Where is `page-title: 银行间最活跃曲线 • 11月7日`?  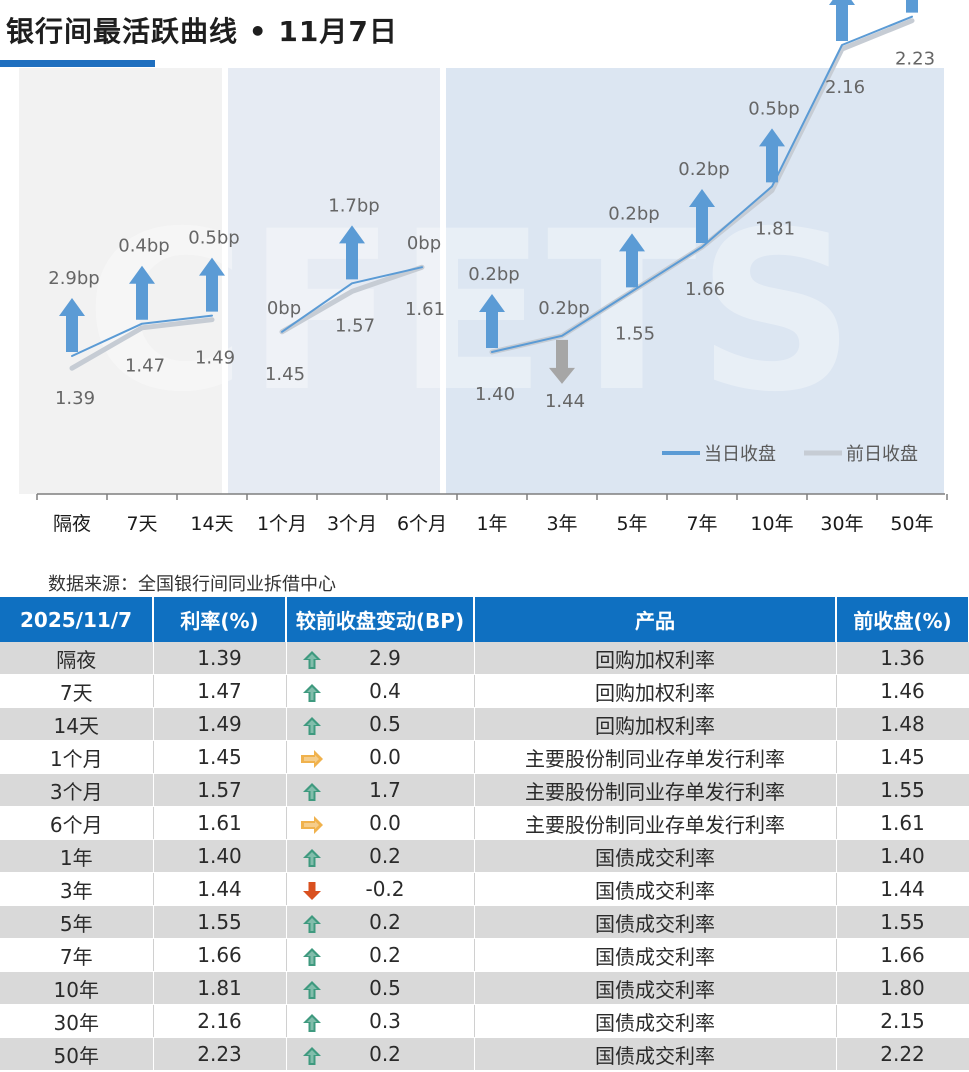
page-title: 银行间最活跃曲线 • 11月7日 is located at coordinates (202, 31).